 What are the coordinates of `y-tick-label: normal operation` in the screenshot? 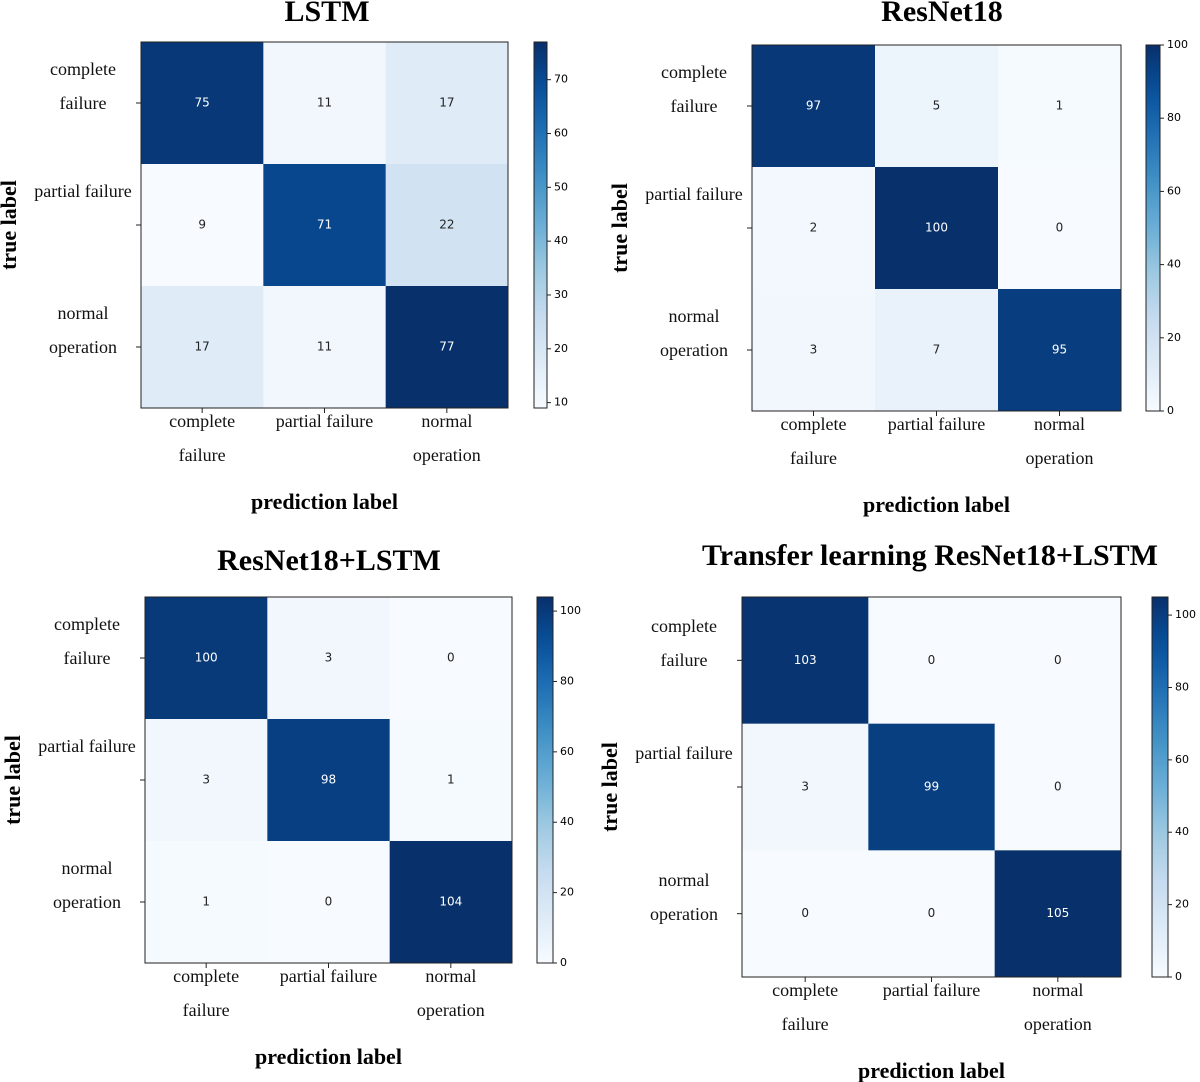 It's located at (684, 896).